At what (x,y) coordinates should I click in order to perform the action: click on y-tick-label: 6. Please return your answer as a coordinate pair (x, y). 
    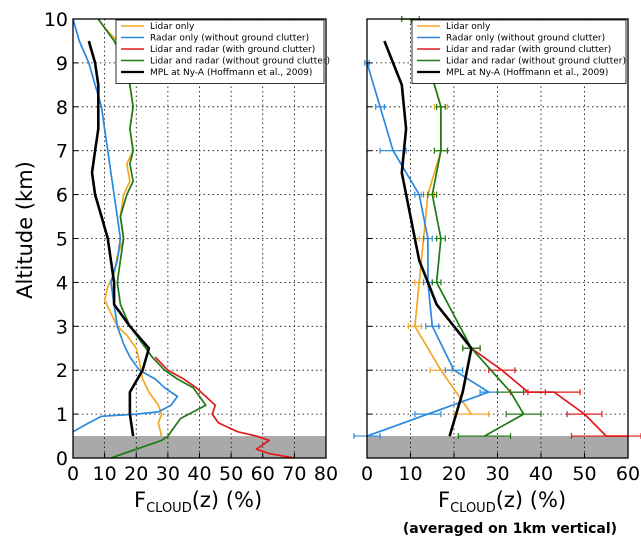
    Looking at the image, I should click on (62, 196).